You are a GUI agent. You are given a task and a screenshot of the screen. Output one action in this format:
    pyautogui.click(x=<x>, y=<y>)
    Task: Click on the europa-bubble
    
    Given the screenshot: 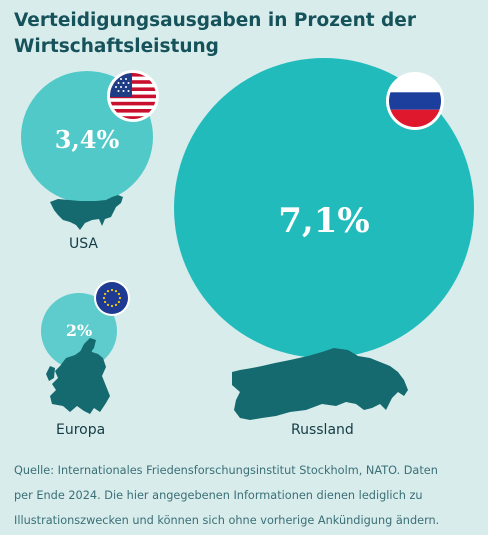 What is the action you would take?
    pyautogui.click(x=79, y=331)
    